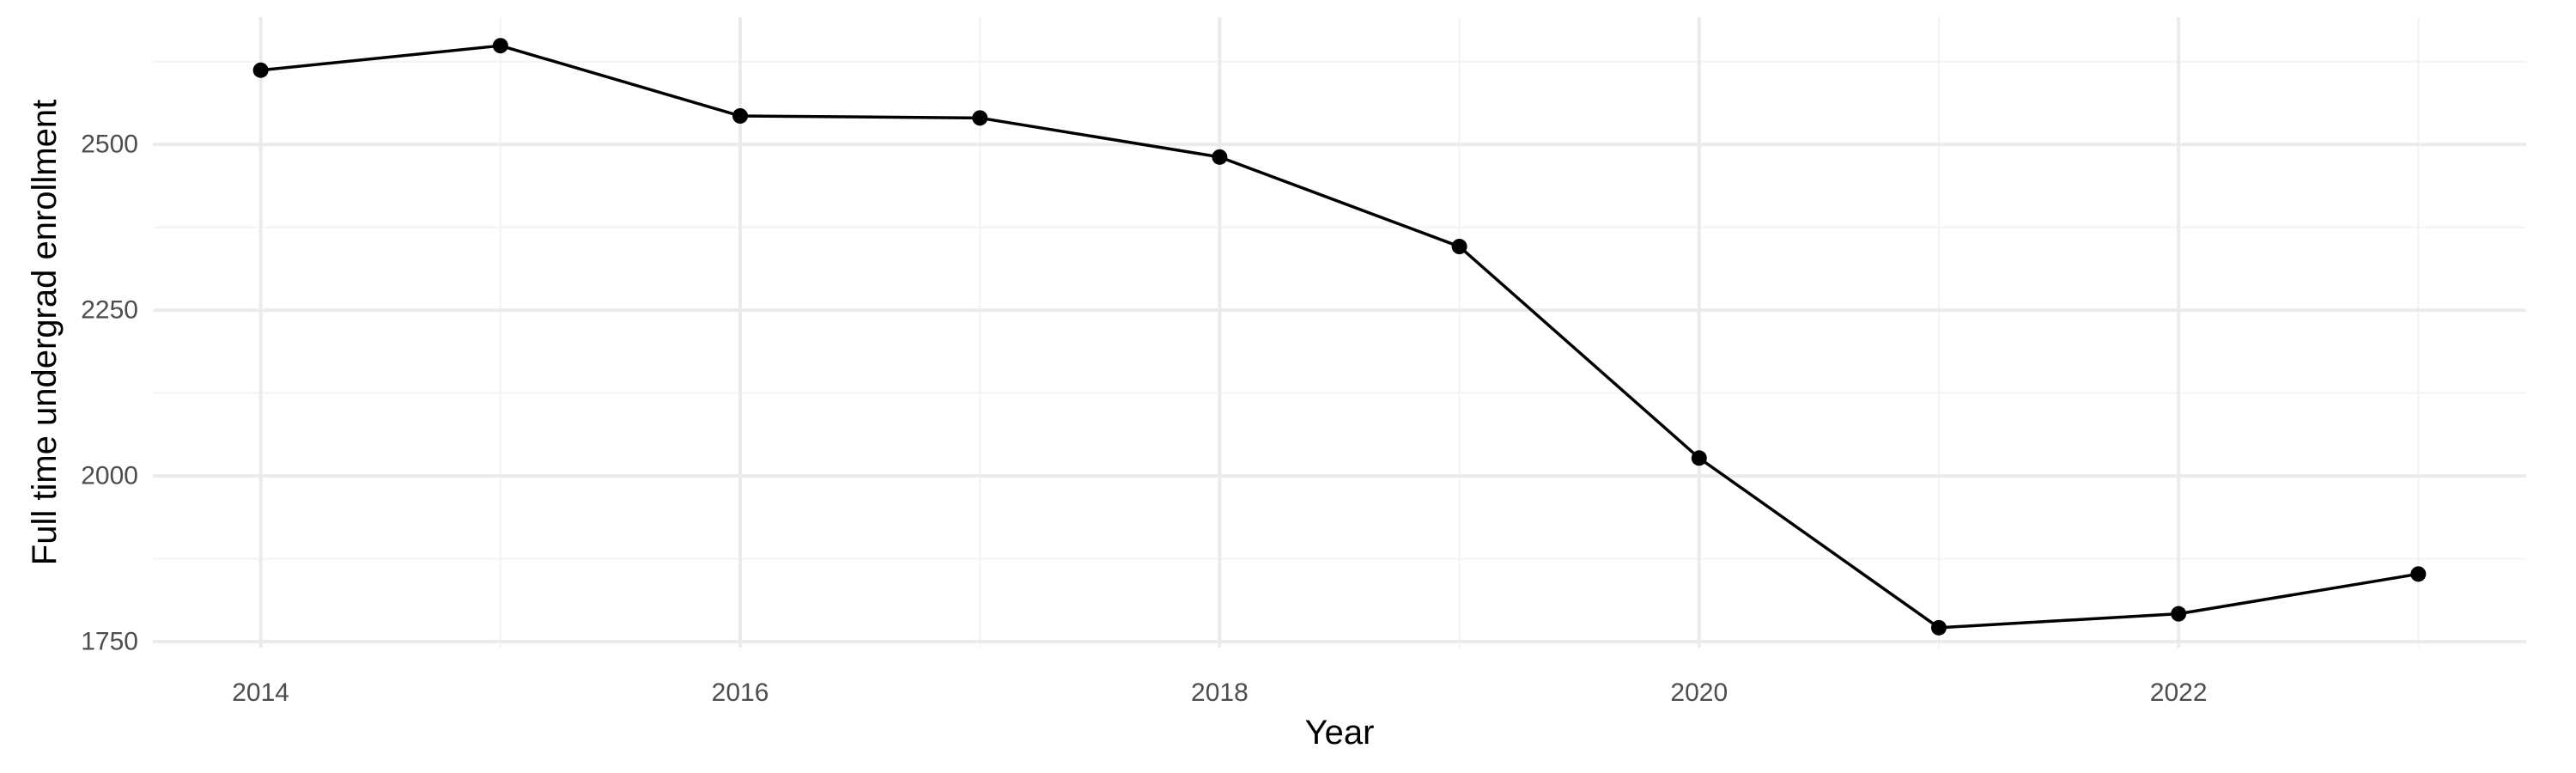  I want to click on y-axis-title: Full time undergrad enrollment, so click(45, 332).